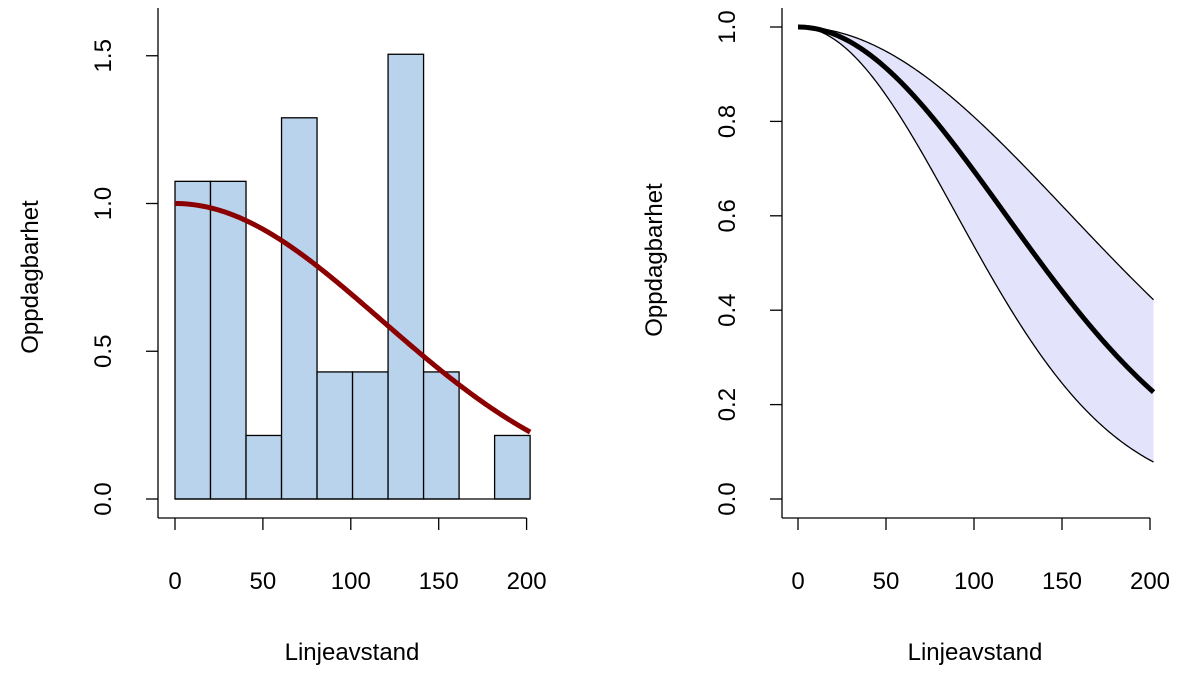  I want to click on detection-function-x-axis-label: Linjeavstand, so click(975, 652).